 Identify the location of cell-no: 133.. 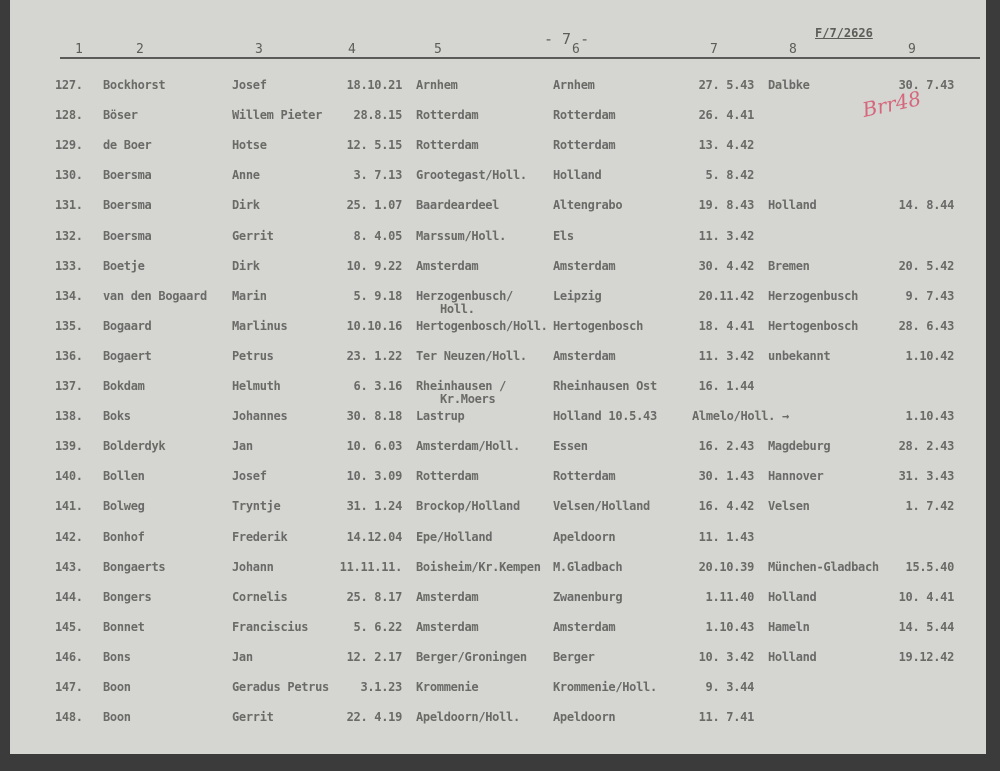
(69, 265).